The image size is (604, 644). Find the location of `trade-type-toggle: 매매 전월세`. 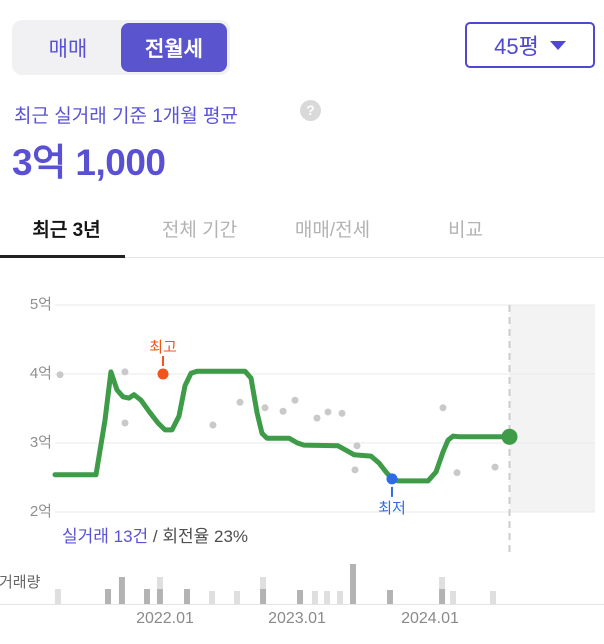

trade-type-toggle: 매매 전월세 is located at coordinates (121, 47).